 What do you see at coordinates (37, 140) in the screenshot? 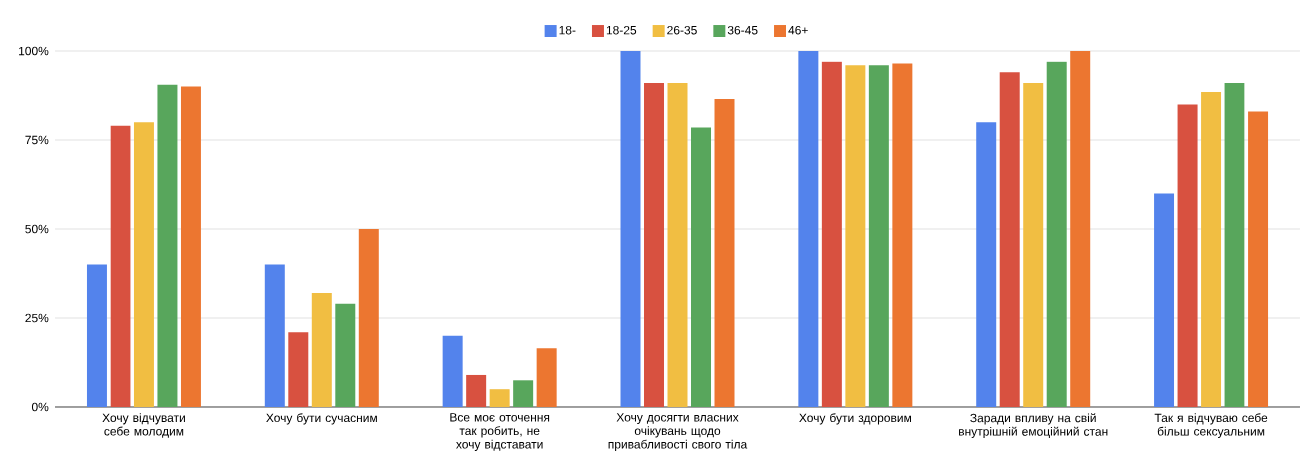
I see `y-tick-label: 75%` at bounding box center [37, 140].